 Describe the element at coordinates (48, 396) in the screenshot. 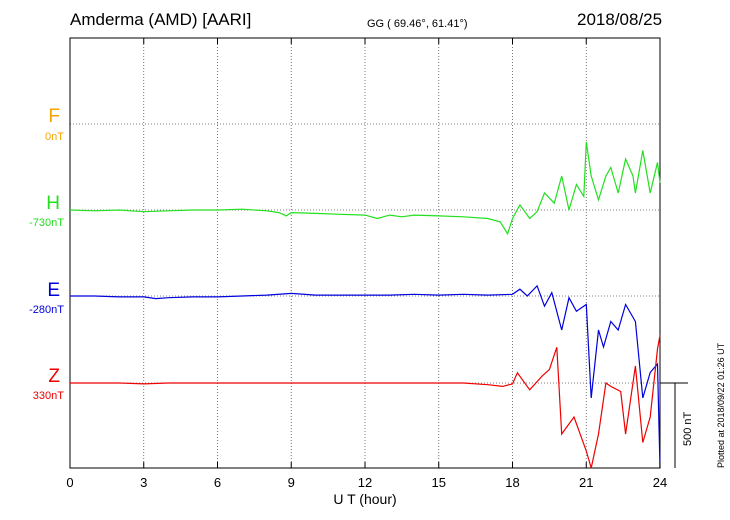

I see `component-baseline-z: 330nT` at that location.